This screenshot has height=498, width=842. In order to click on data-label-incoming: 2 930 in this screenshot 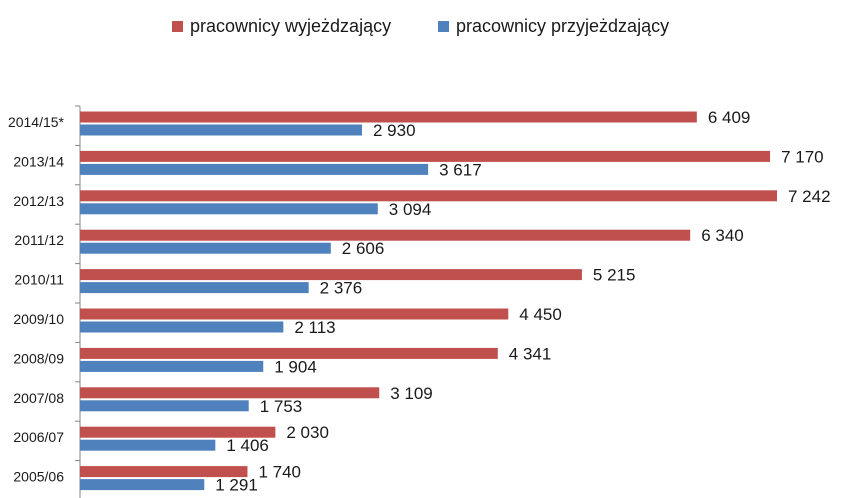, I will do `click(394, 130)`.